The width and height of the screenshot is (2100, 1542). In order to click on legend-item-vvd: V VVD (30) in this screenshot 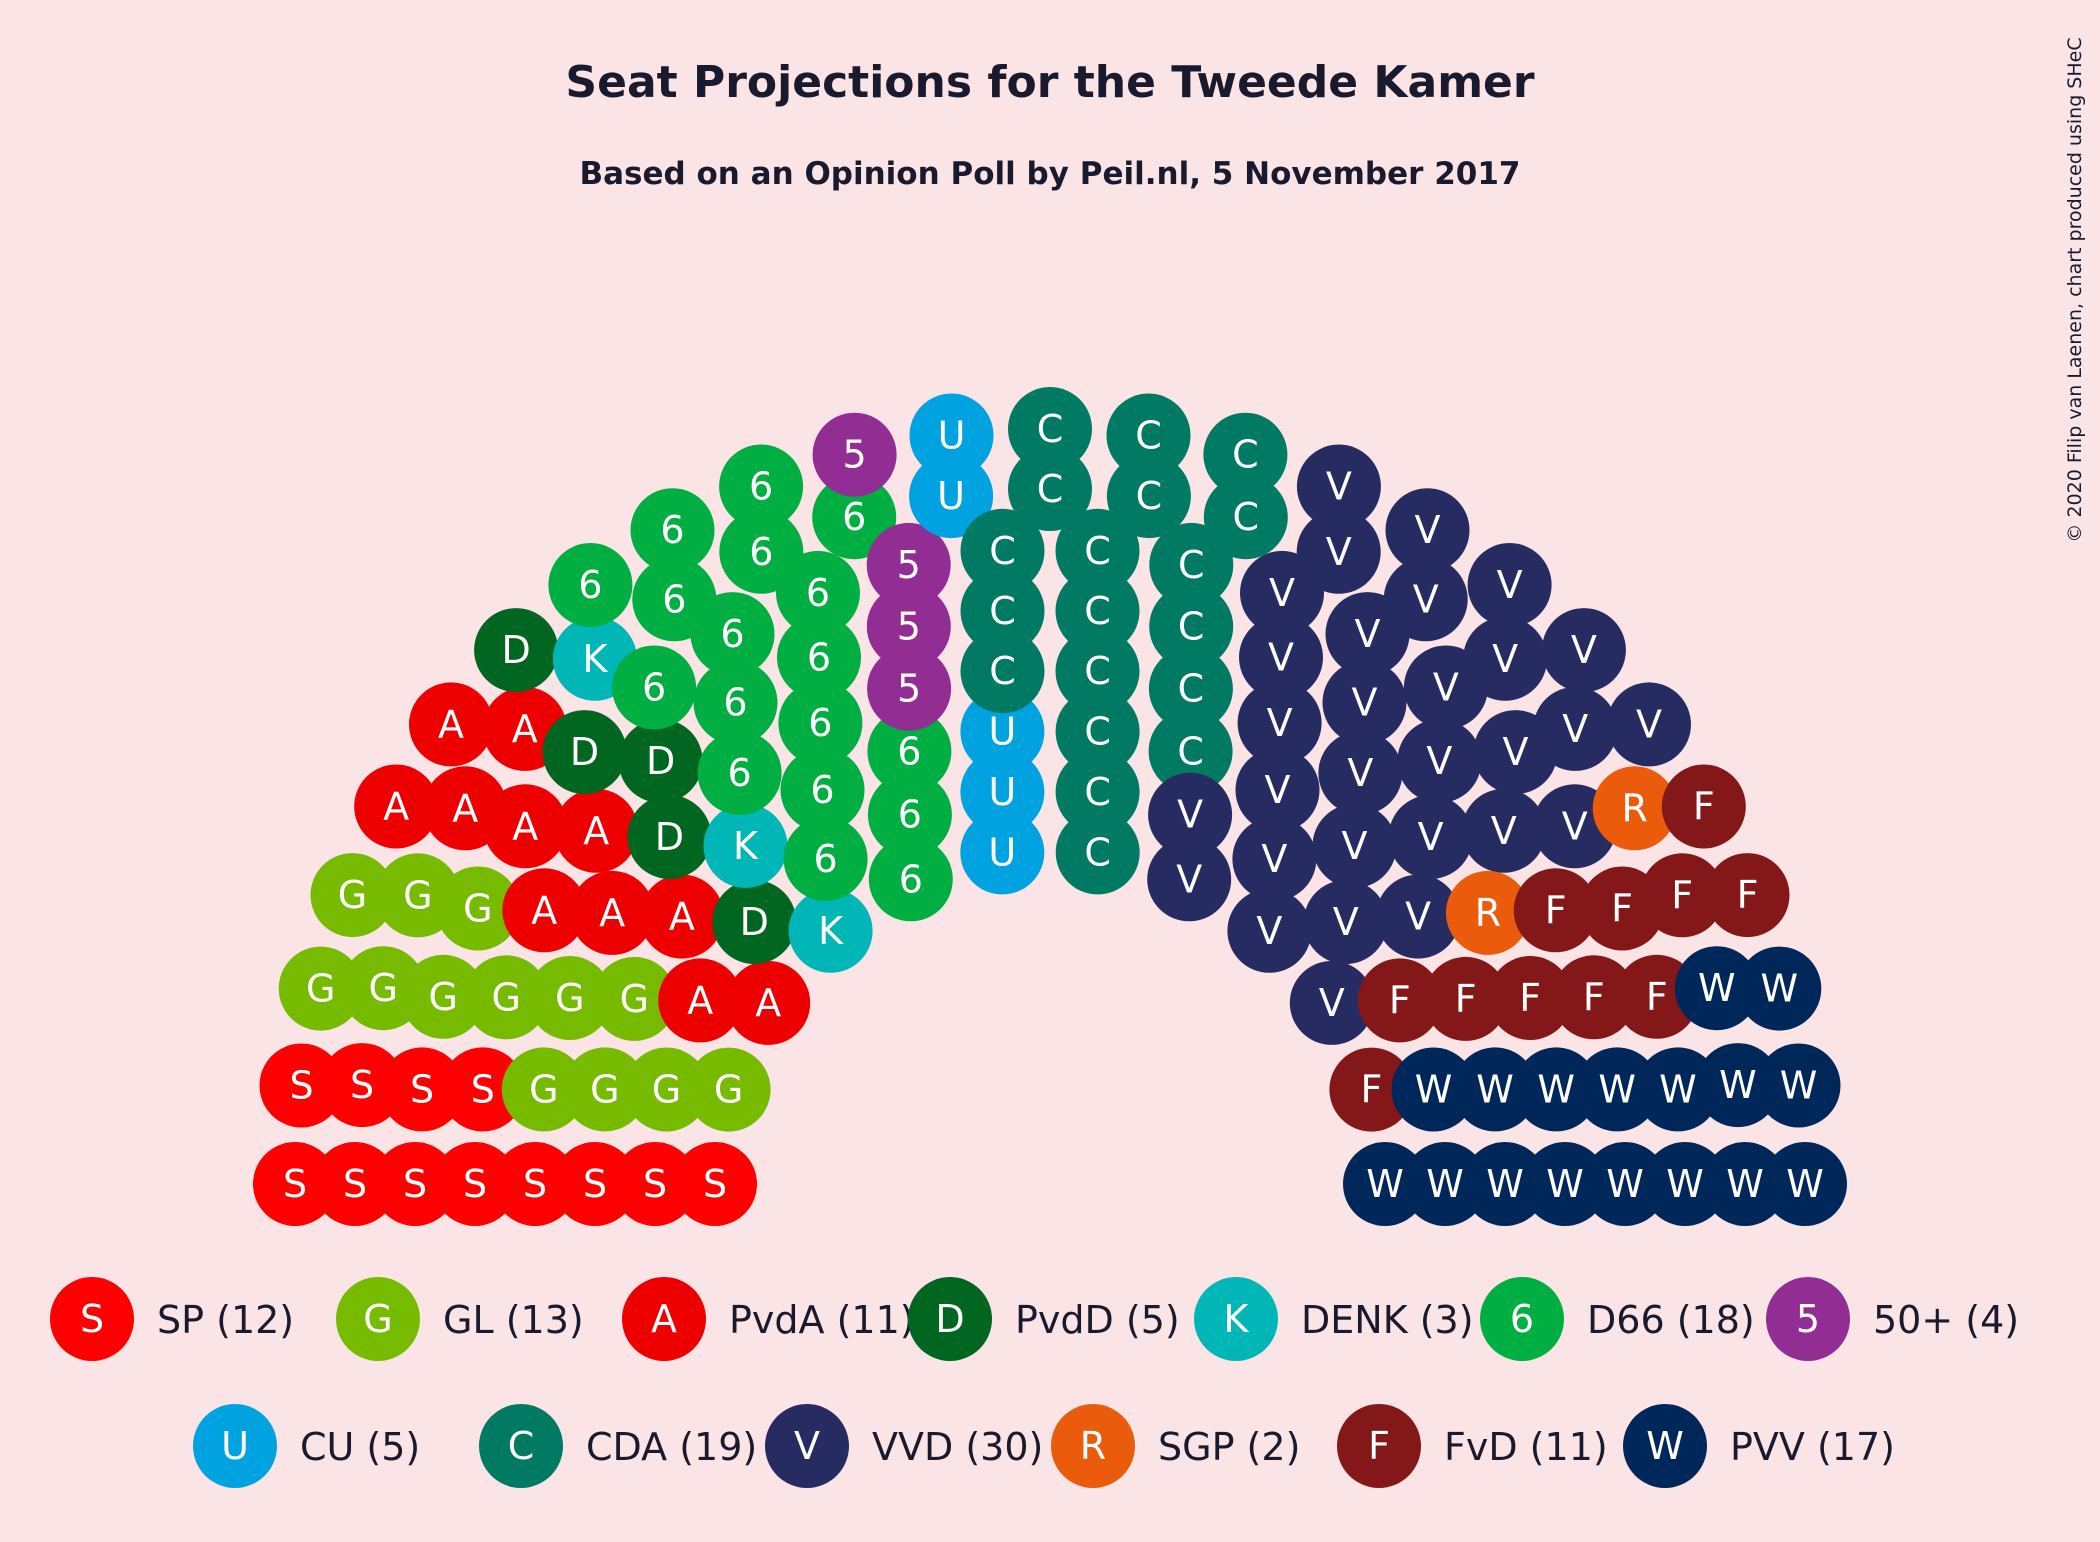, I will do `click(904, 1446)`.